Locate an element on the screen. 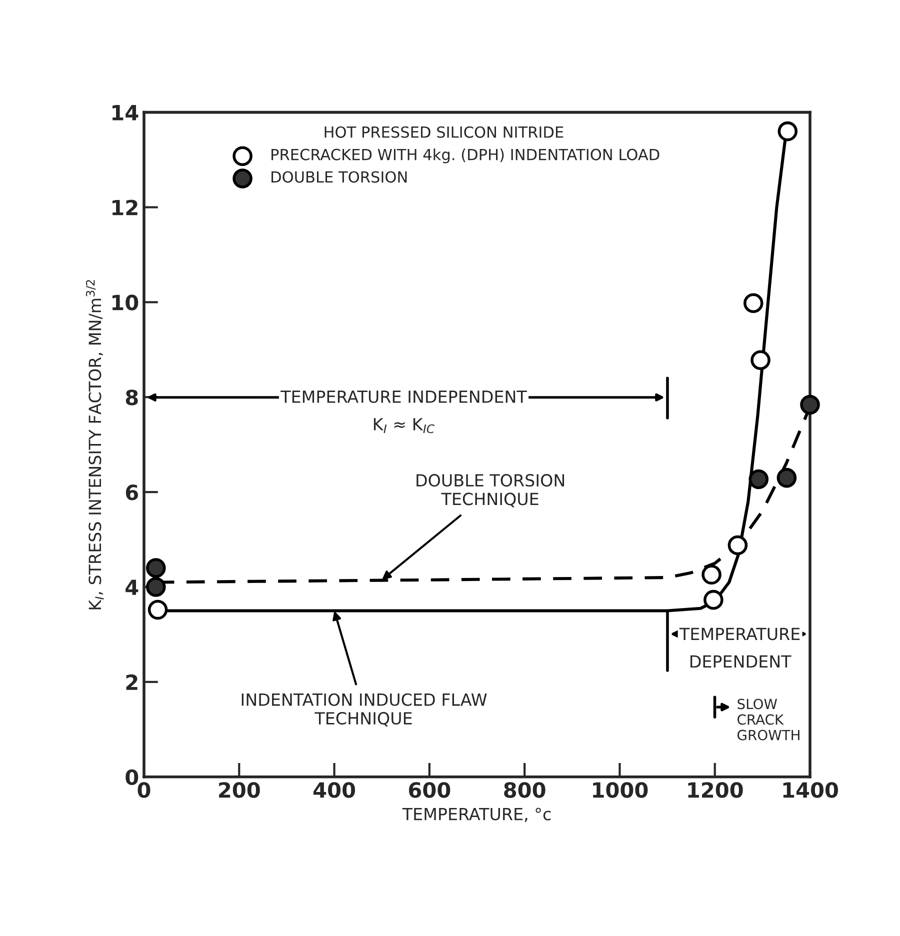 The height and width of the screenshot is (936, 900). y-axis-title: K$_{I}$, STRESS INTENSITY FACTOR, MN/m$^{3/2}$ is located at coordinates (95, 445).